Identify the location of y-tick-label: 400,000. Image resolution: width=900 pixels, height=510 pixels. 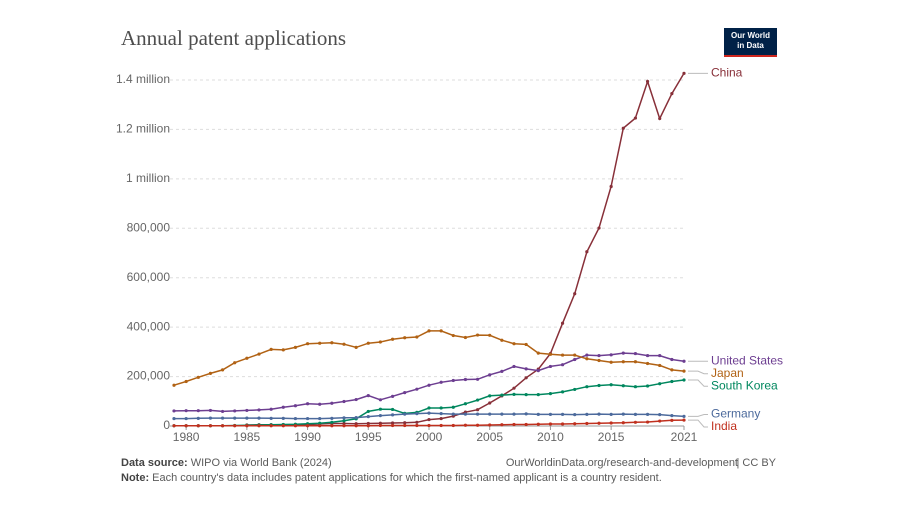
(149, 326).